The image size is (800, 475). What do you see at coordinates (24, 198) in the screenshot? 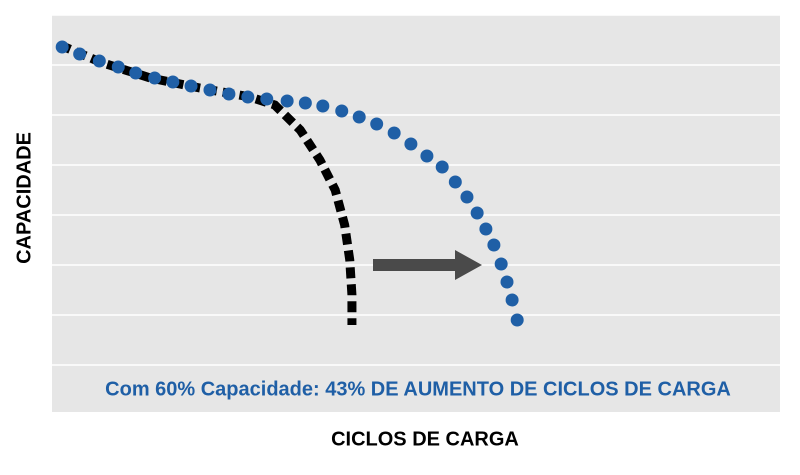
I see `y-axis-label: CAPACIDADE` at bounding box center [24, 198].